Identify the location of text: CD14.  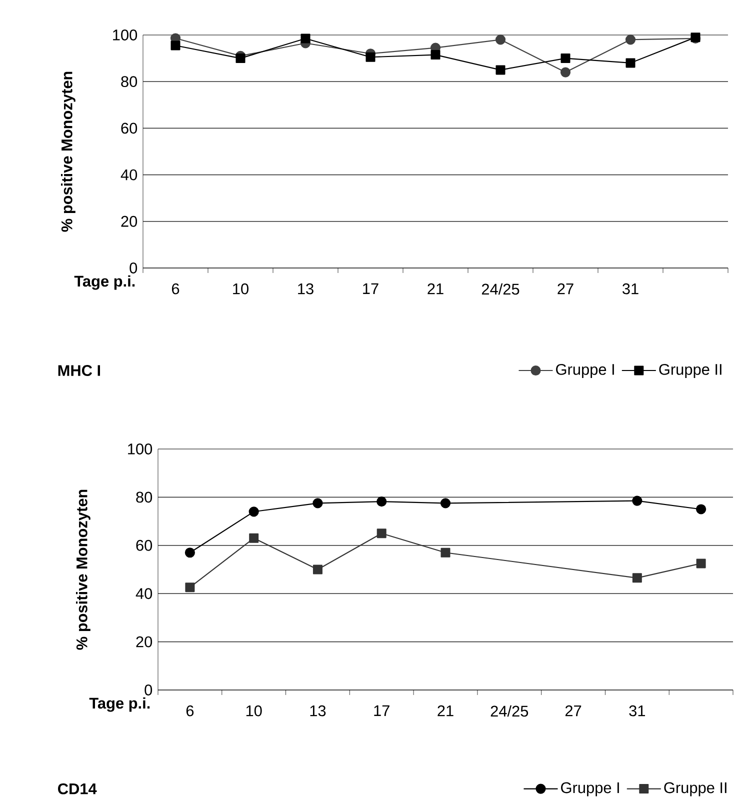
(77, 788).